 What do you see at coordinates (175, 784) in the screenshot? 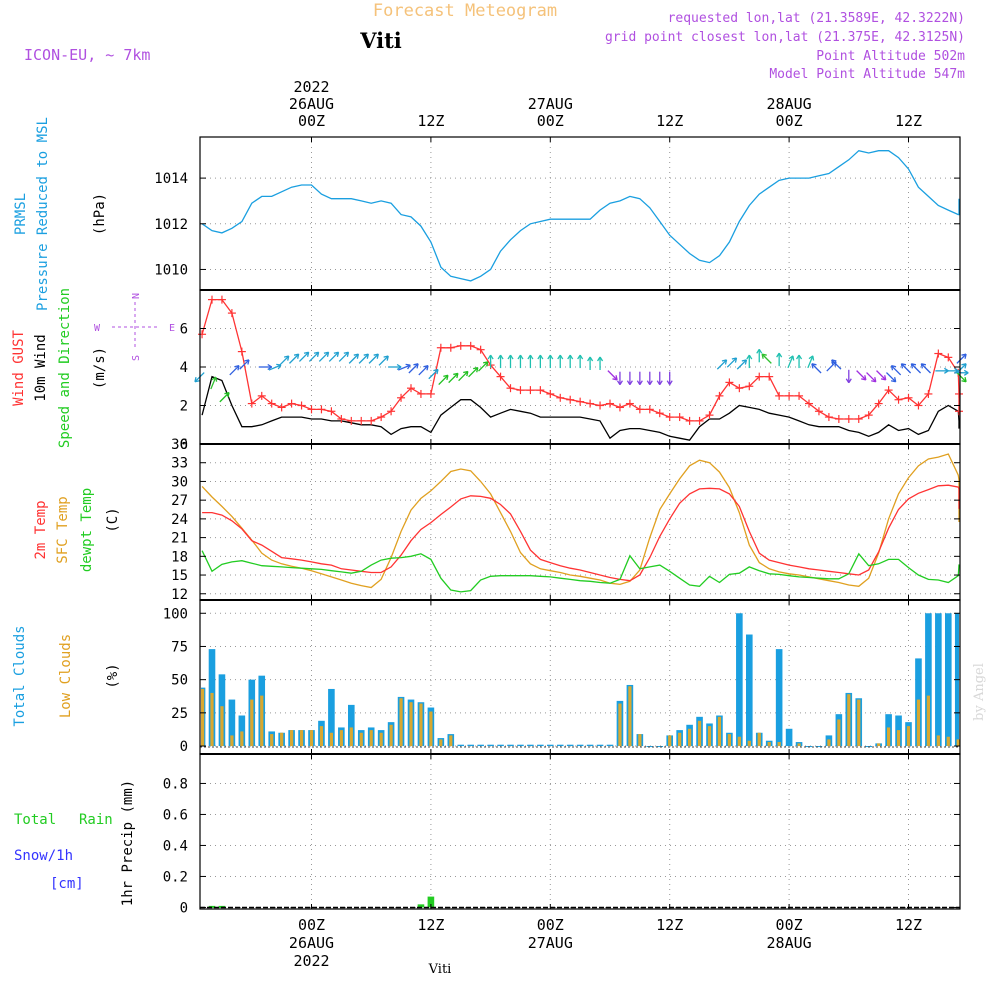
I see `y-tick-label: 0.8` at bounding box center [175, 784].